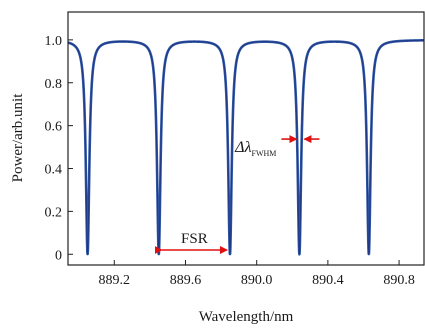  What do you see at coordinates (18, 138) in the screenshot?
I see `y-axis-label: Power/arb.unit` at bounding box center [18, 138].